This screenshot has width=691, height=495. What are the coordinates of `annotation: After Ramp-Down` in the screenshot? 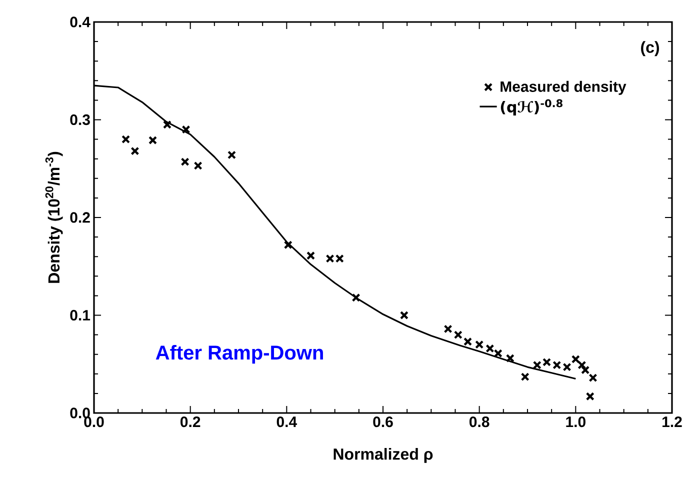 It's located at (239, 354).